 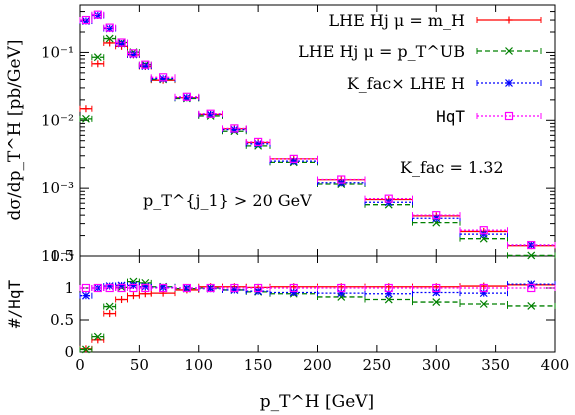 I want to click on ratio-y-tick-label: 1, so click(x=69, y=288).